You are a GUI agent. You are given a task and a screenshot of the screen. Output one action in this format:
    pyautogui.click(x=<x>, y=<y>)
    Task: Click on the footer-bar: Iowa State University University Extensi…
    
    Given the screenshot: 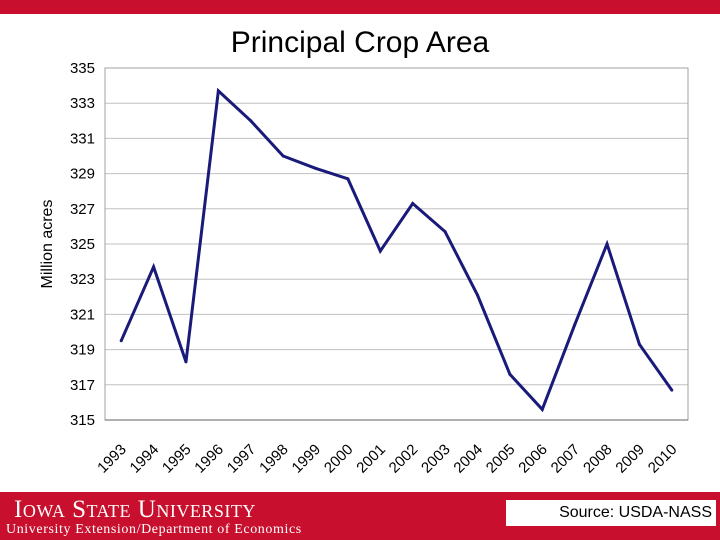 What is the action you would take?
    pyautogui.click(x=360, y=516)
    